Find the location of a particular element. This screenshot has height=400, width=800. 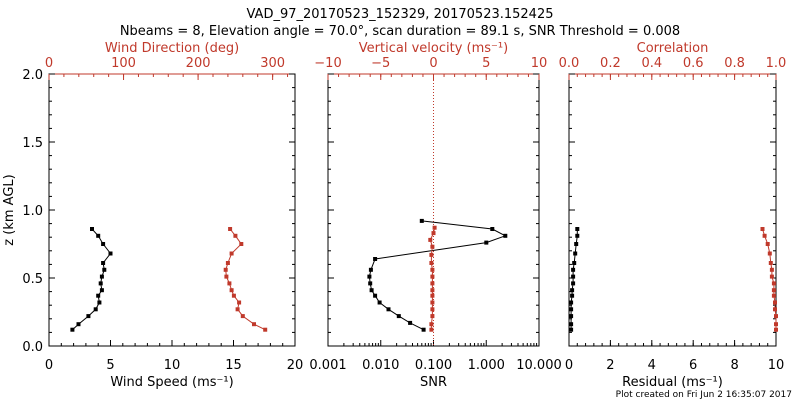

y-axis-label: z (km AGL) is located at coordinates (9, 209).